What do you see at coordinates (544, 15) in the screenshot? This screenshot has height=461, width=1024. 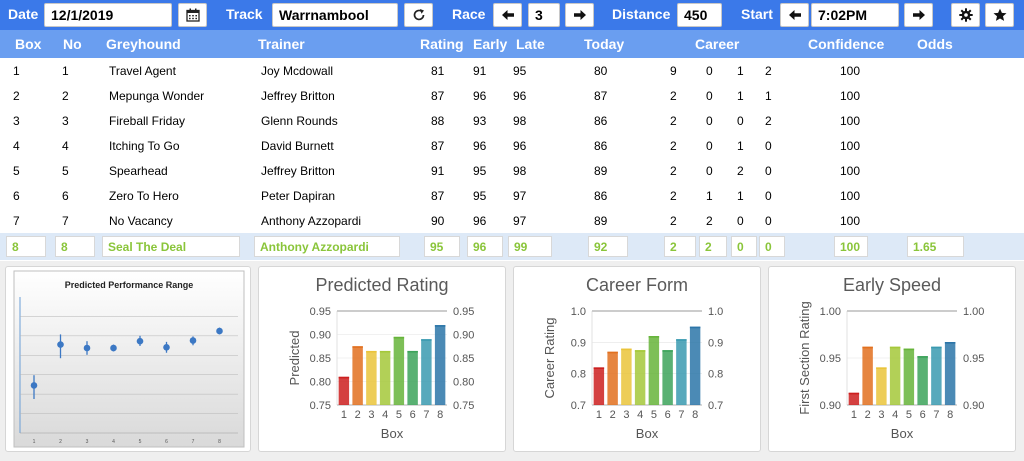 I see `race-input: 3` at bounding box center [544, 15].